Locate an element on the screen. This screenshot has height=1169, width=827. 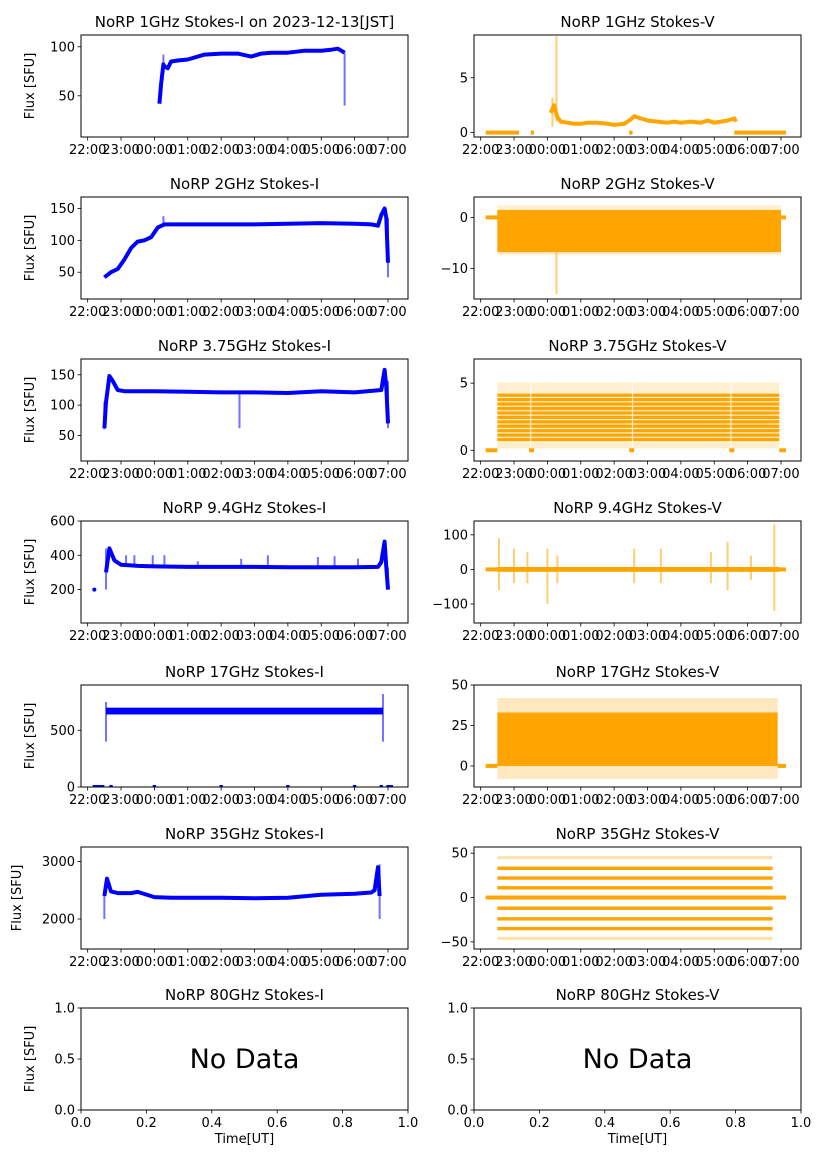
y-tick-label: 150 is located at coordinates (62, 209).